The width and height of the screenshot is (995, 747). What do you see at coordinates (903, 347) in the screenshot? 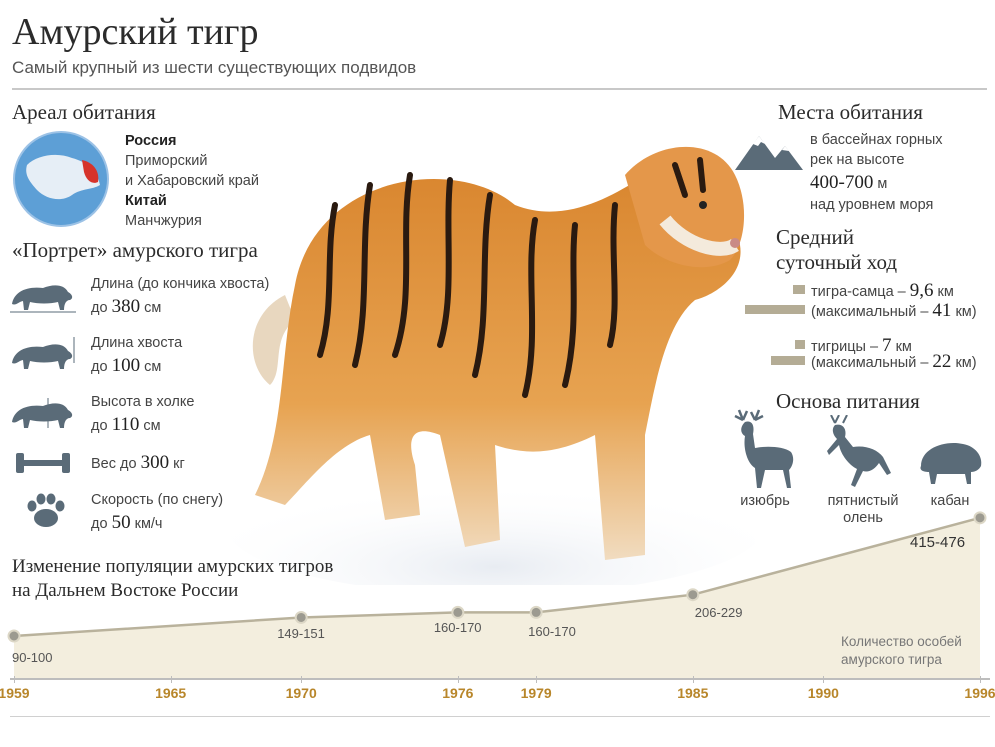
I see `female-avg-unit: км` at bounding box center [903, 347].